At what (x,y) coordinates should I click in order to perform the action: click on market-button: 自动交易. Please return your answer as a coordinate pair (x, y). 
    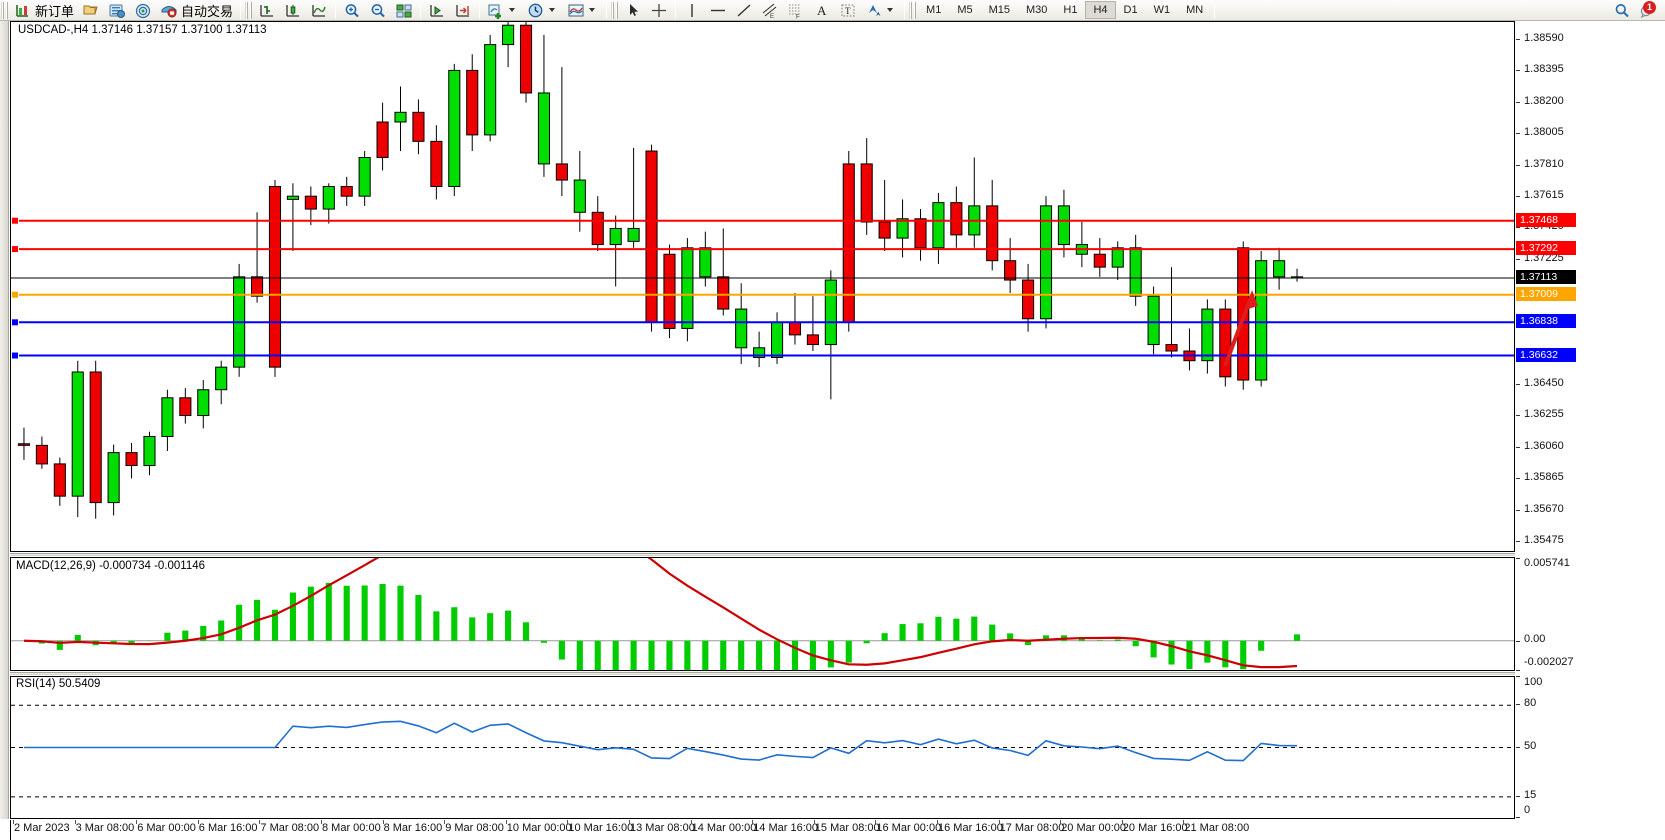
    Looking at the image, I should click on (196, 10).